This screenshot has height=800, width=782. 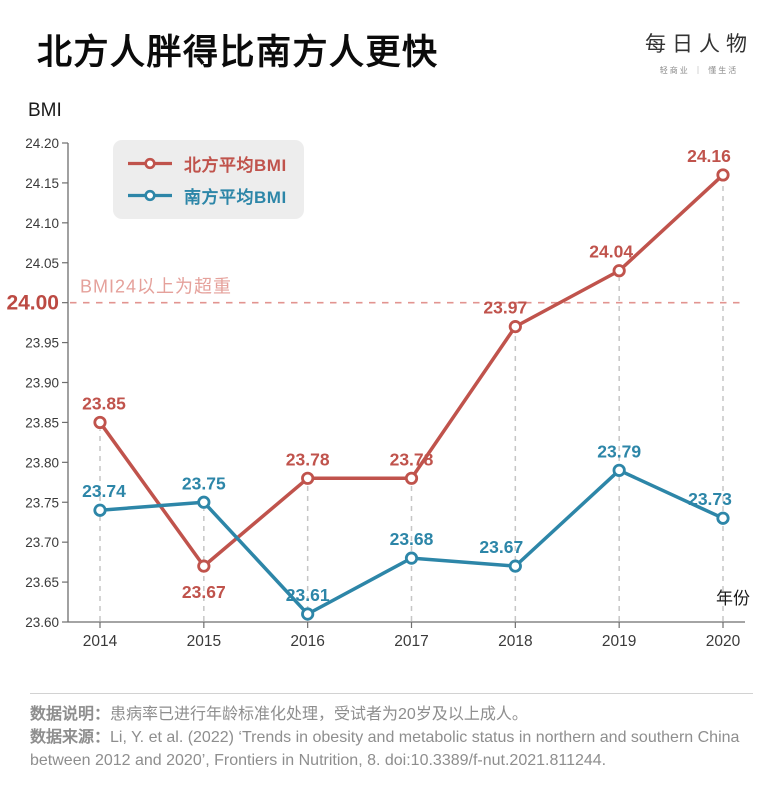 I want to click on y-tick-label: 23.90, so click(x=42, y=383).